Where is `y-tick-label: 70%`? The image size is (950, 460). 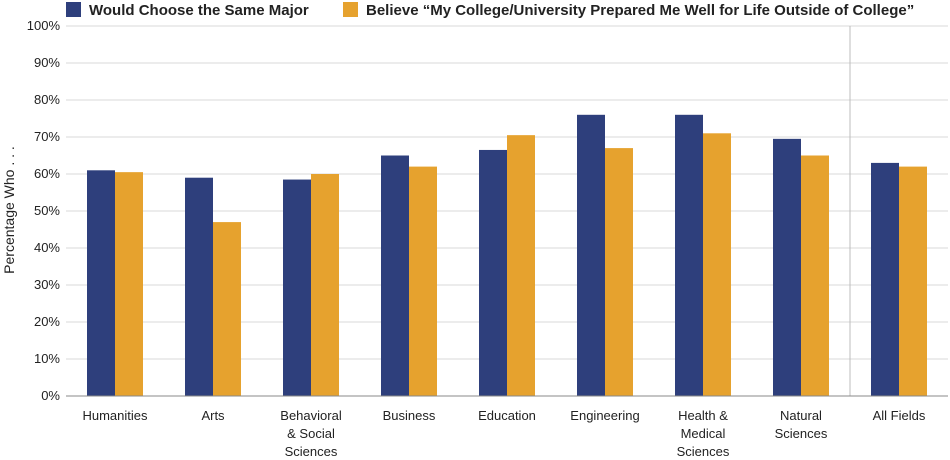 y-tick-label: 70% is located at coordinates (47, 136).